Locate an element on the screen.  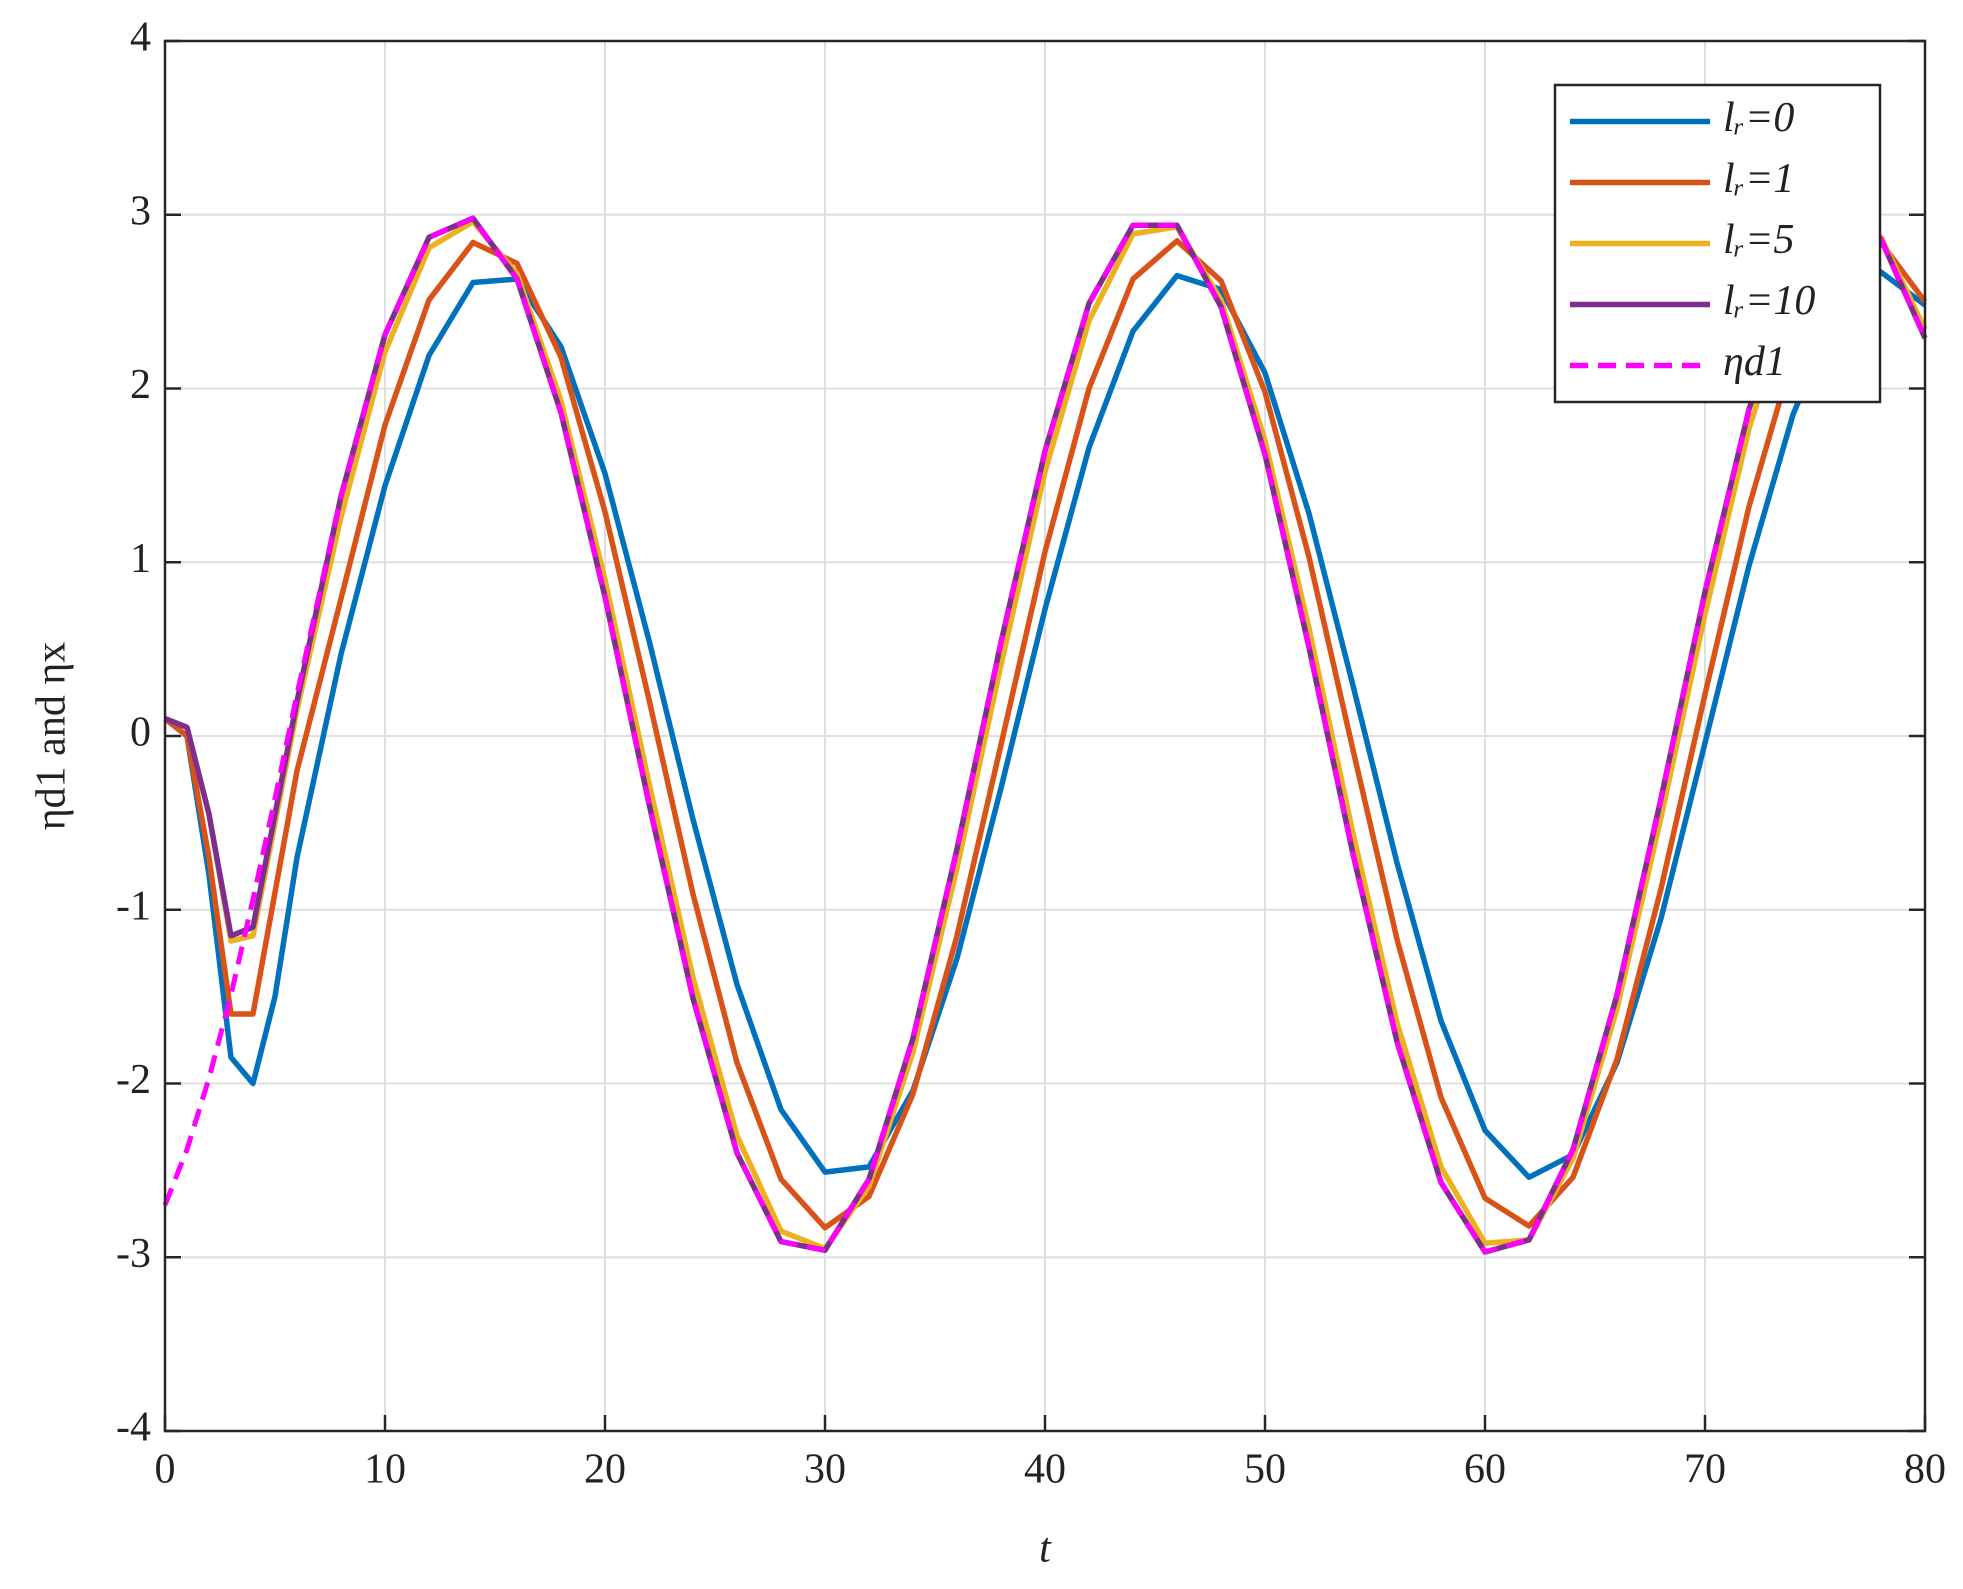
y-tick-label: 0 is located at coordinates (140, 733).